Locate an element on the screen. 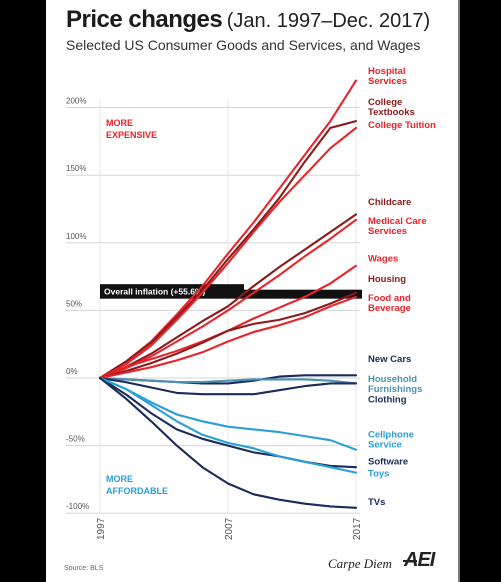  series-end-label: Household is located at coordinates (392, 379).